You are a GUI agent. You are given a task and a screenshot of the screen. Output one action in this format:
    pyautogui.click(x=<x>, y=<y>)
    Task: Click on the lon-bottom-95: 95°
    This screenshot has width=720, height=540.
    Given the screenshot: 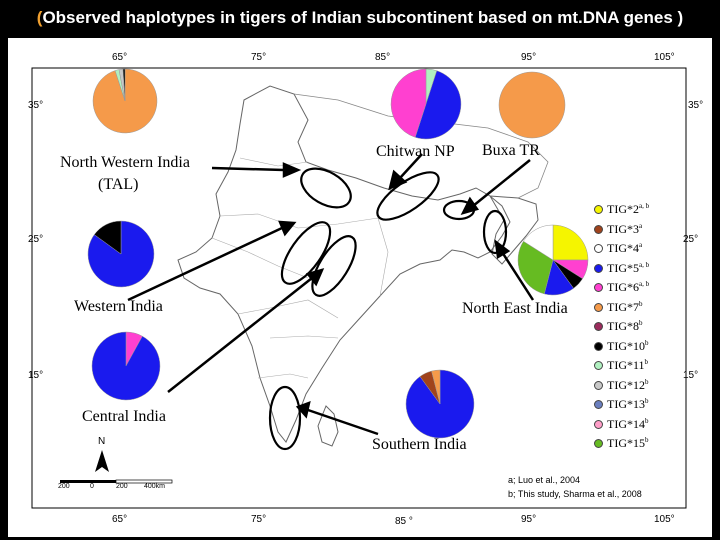 What is the action you would take?
    pyautogui.click(x=529, y=519)
    